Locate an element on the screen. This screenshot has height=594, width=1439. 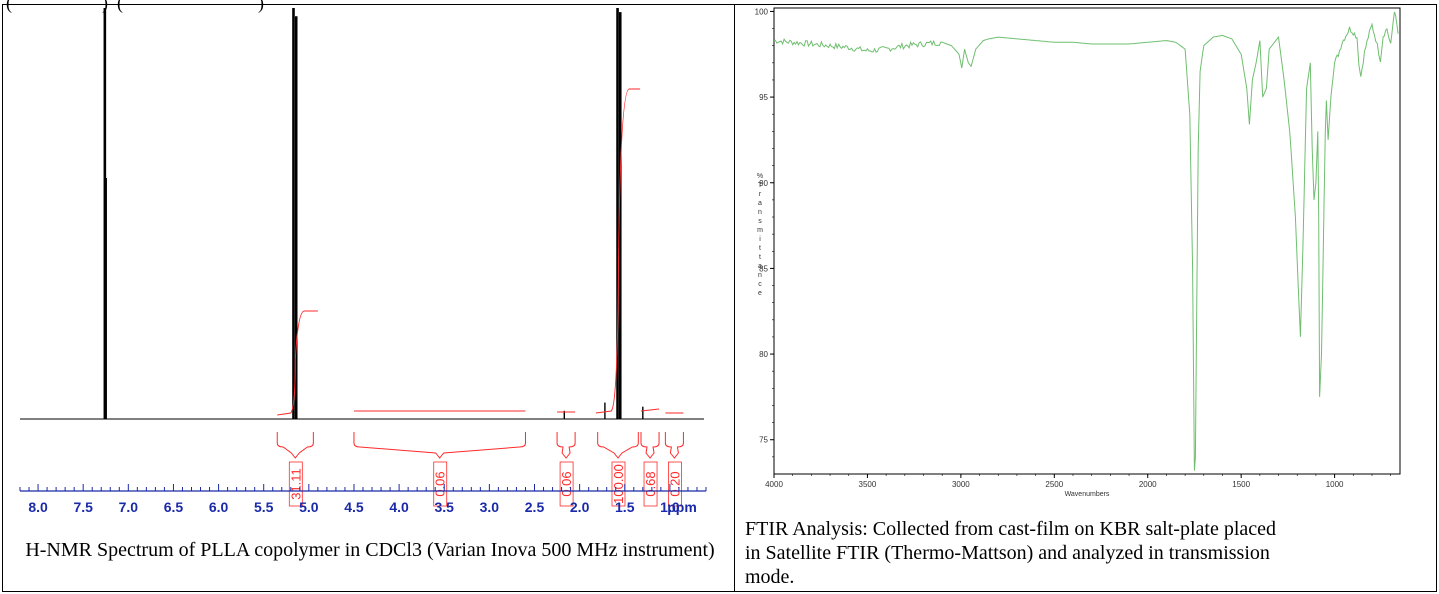
nmr-x-tick-label: 3.0 is located at coordinates (490, 507).